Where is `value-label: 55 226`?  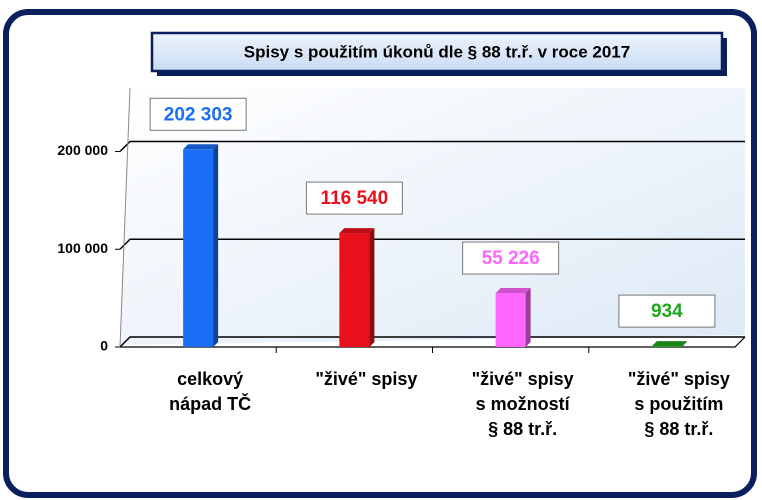 value-label: 55 226 is located at coordinates (511, 258).